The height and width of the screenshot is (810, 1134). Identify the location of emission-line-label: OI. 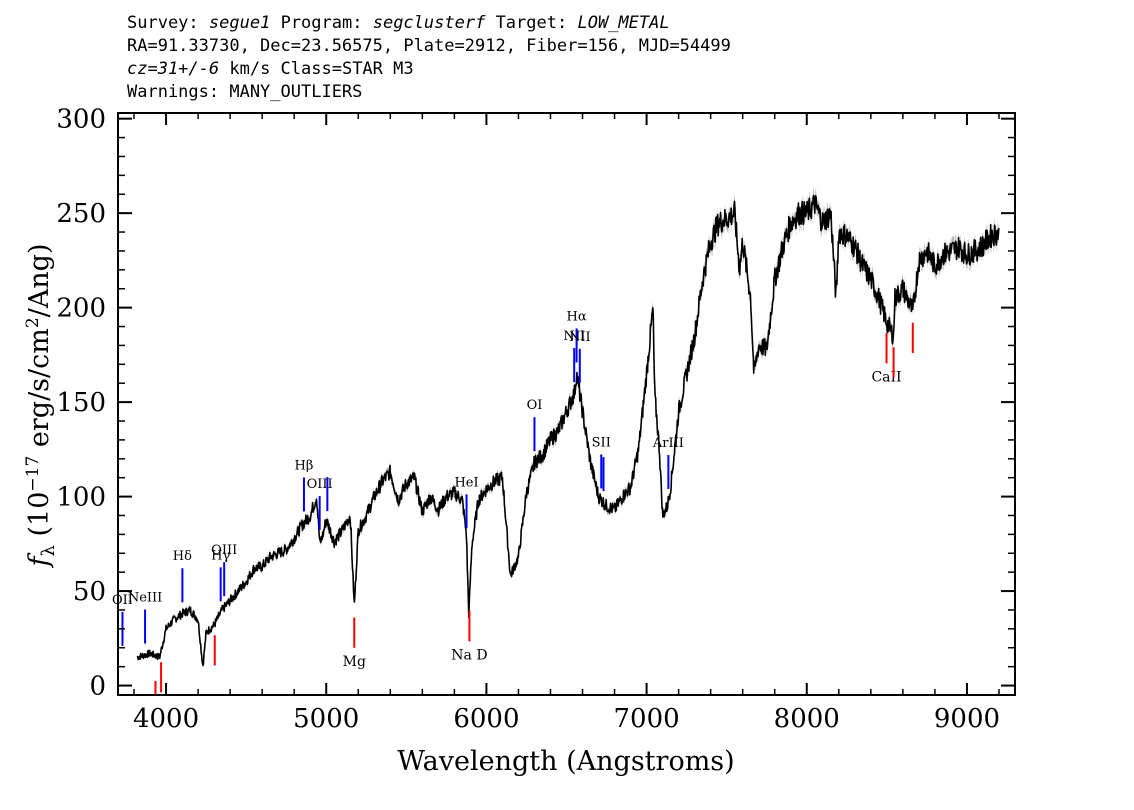
(535, 405).